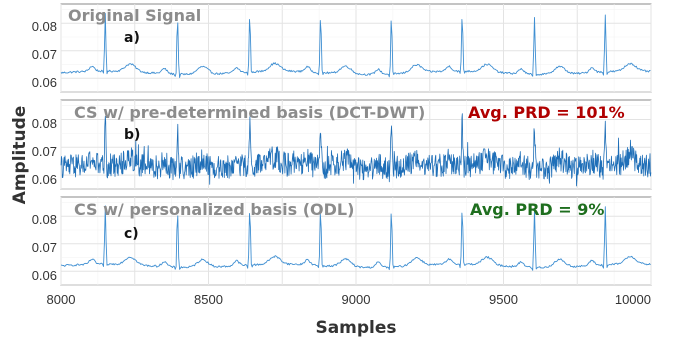  I want to click on x-tick-8000: 8000, so click(61, 299).